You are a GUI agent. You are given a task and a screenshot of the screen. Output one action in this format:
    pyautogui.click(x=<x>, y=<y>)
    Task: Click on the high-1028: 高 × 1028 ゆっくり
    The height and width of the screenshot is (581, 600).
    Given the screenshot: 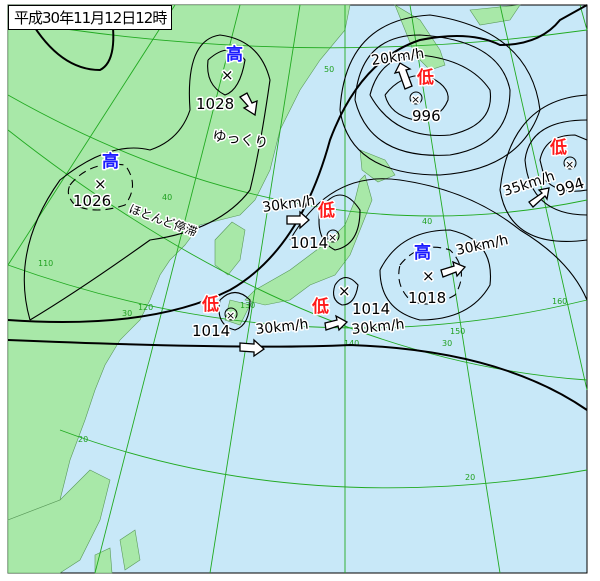 What is the action you would take?
    pyautogui.click(x=233, y=98)
    